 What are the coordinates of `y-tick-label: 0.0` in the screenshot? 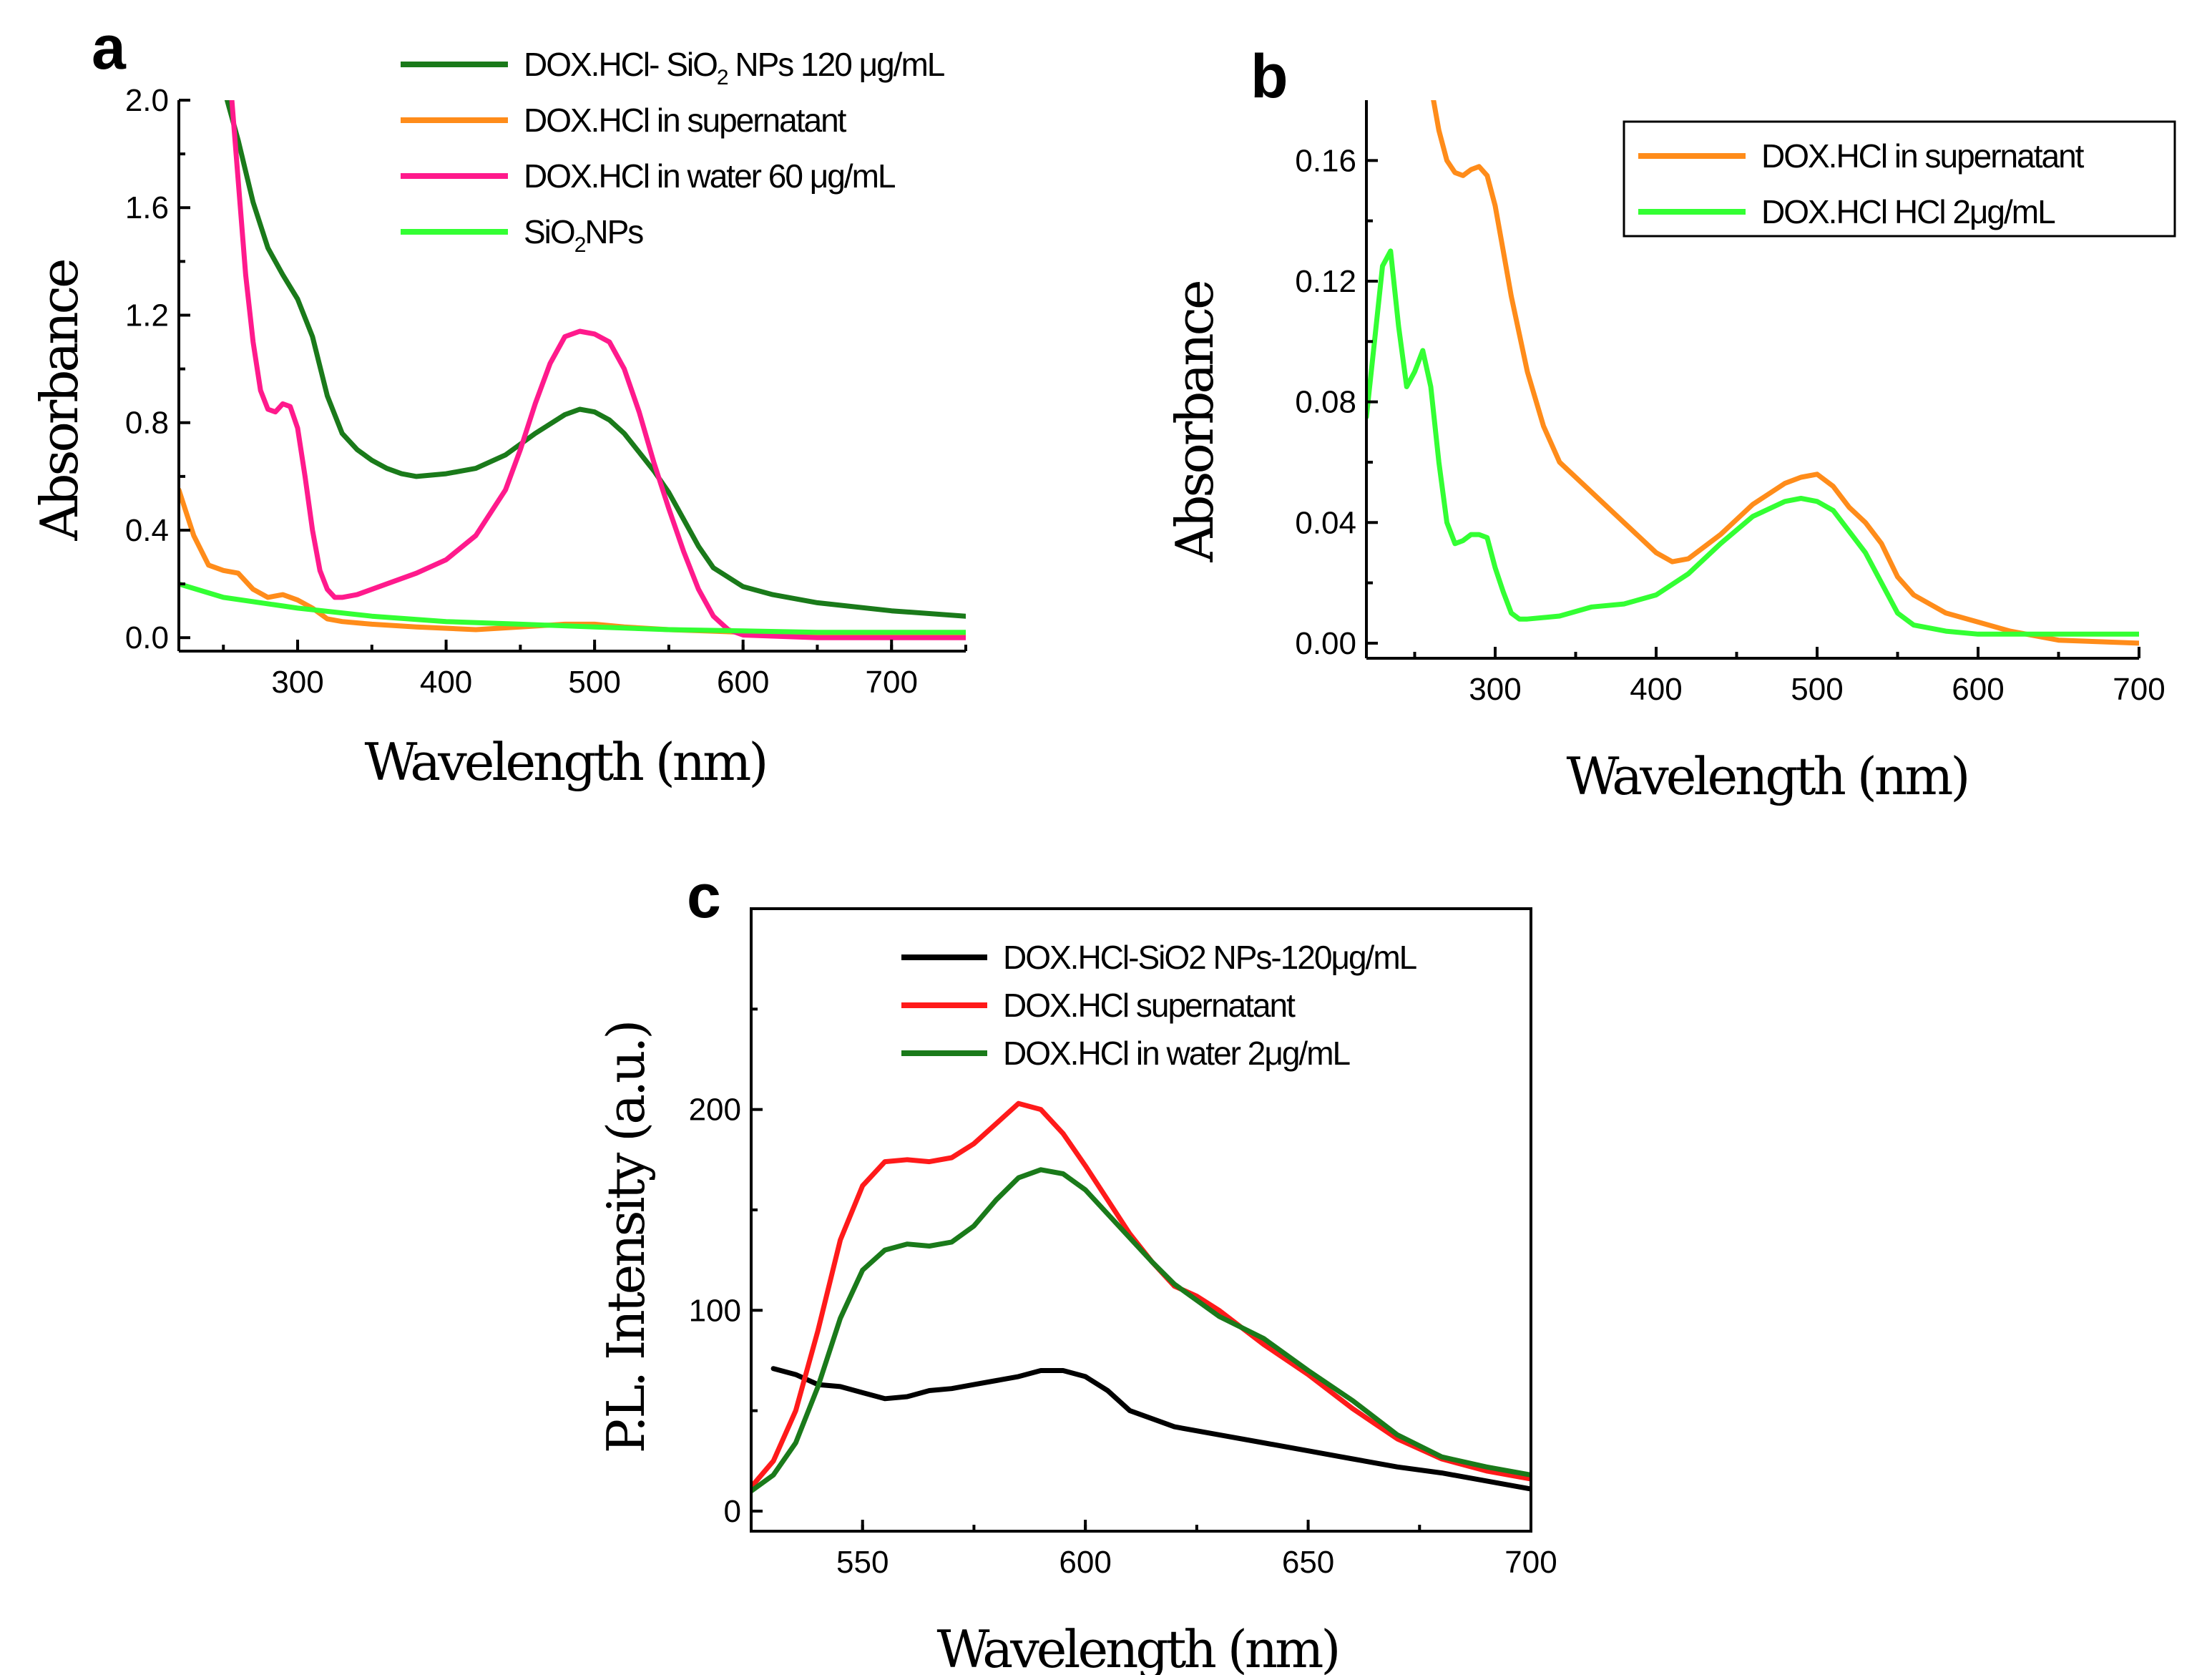 It's located at (147, 637).